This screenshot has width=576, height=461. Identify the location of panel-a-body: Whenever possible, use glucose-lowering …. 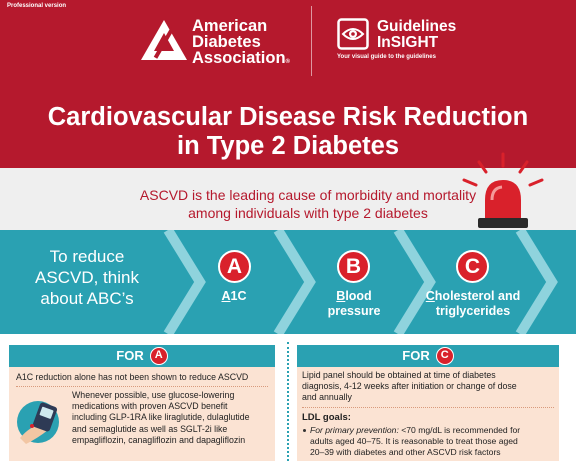
(172, 418).